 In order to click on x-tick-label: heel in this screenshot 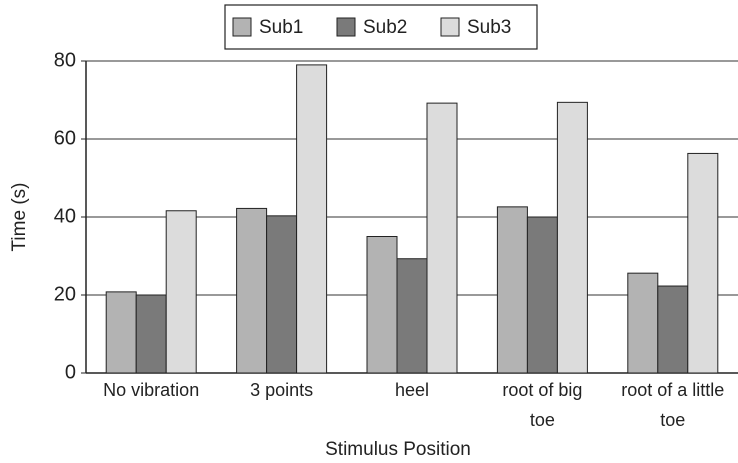, I will do `click(412, 390)`.